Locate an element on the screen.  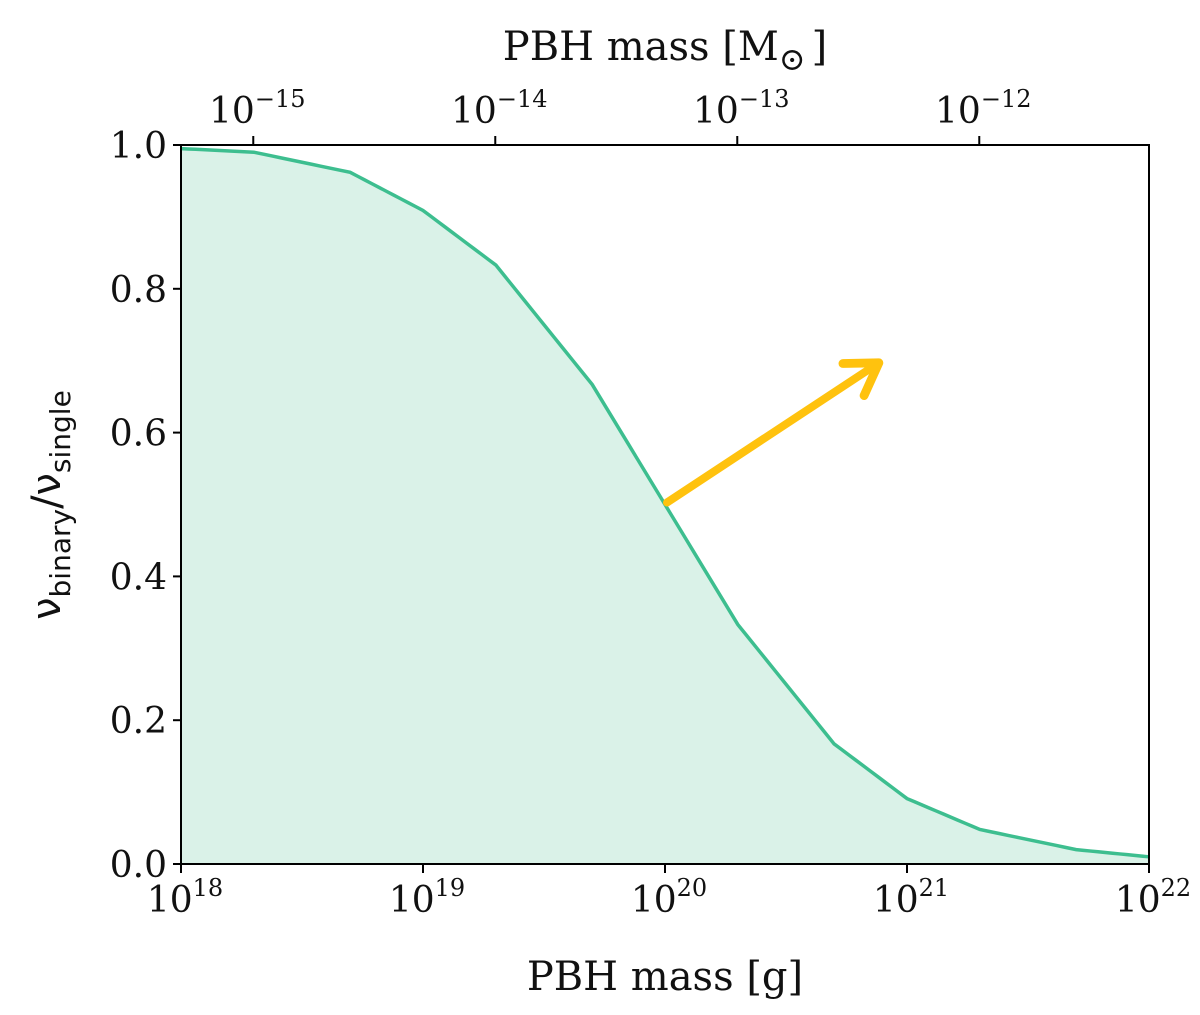
top-x-tick-label: 10−14 is located at coordinates (499, 108).